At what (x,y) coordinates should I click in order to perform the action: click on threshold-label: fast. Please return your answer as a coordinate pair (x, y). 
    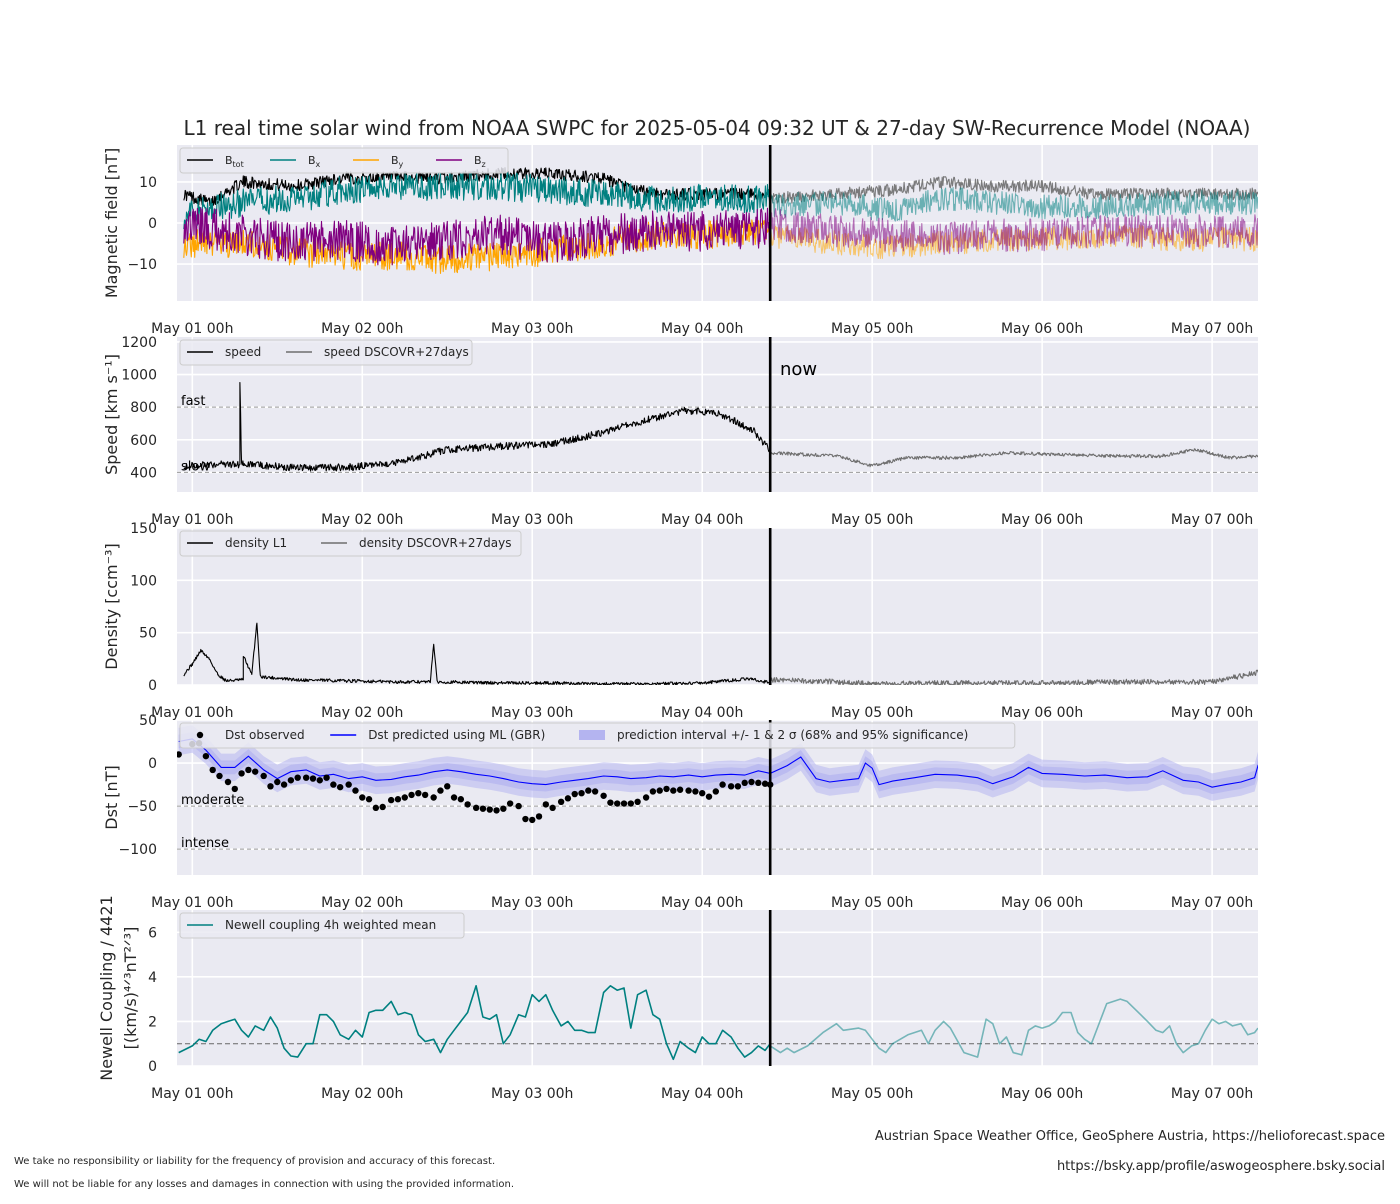
    Looking at the image, I should click on (193, 401).